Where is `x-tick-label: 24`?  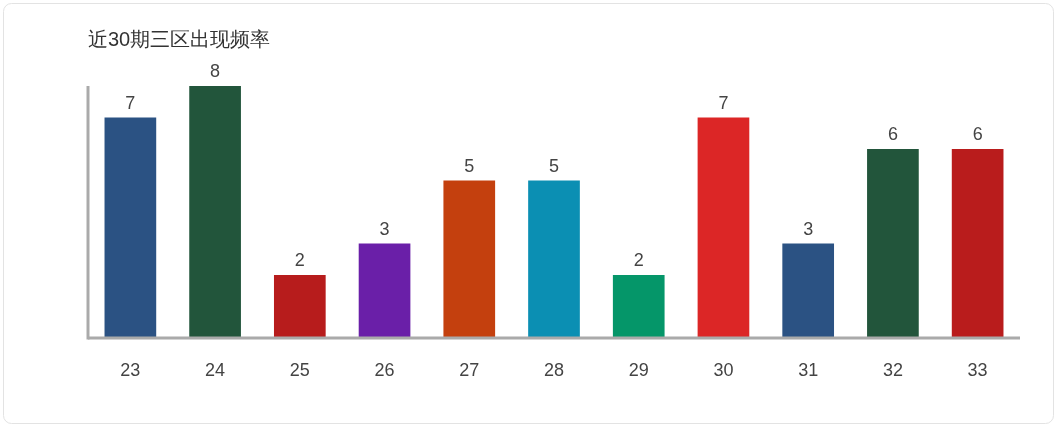 x-tick-label: 24 is located at coordinates (215, 370).